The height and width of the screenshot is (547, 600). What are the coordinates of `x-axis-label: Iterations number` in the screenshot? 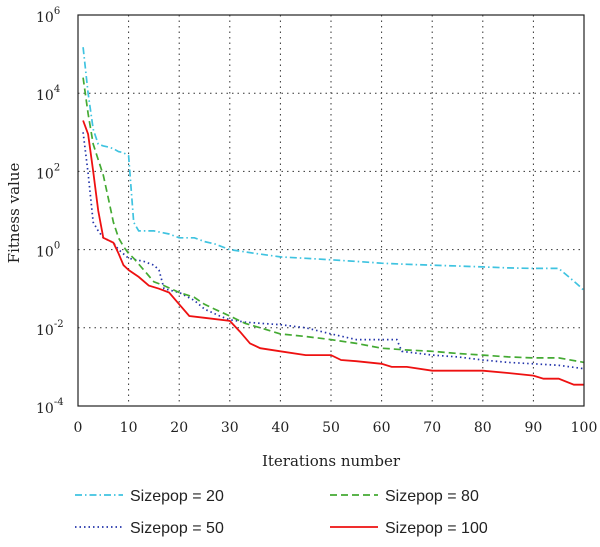 It's located at (331, 461).